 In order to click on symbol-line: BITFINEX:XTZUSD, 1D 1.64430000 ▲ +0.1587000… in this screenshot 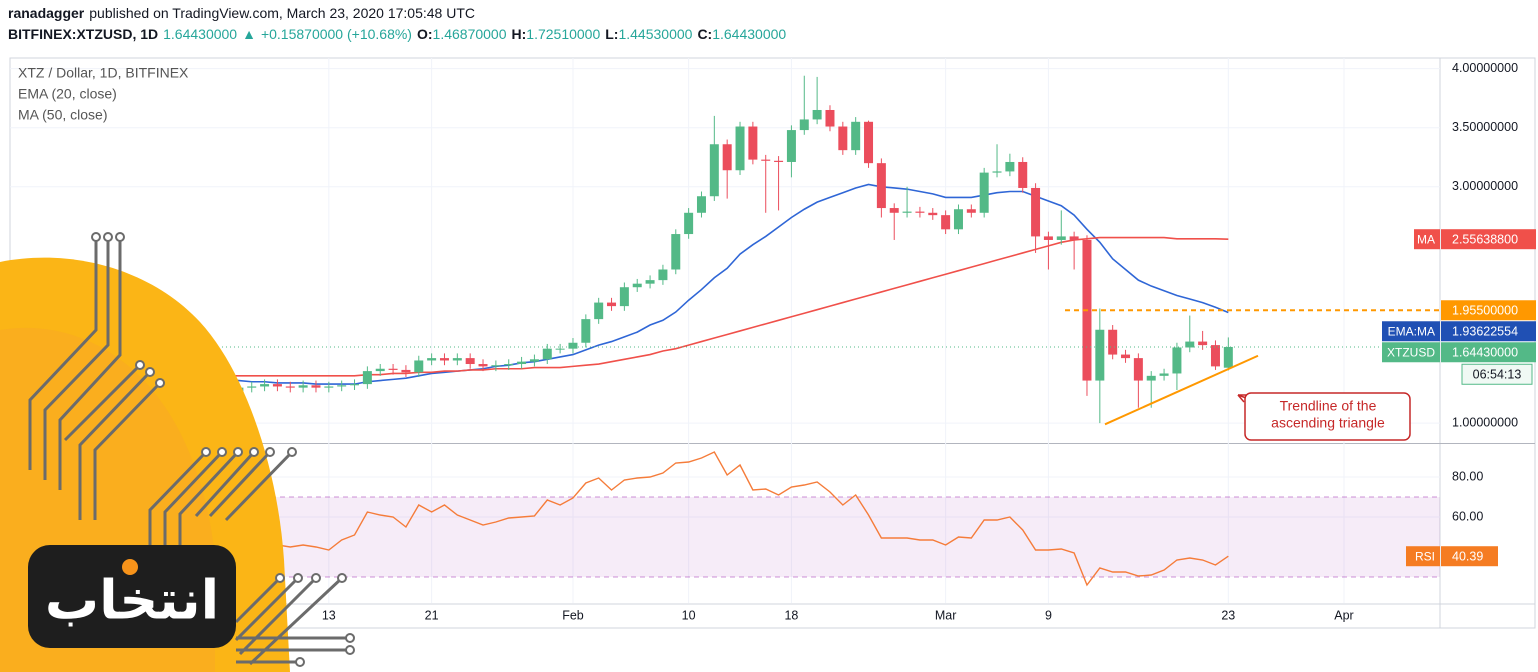, I will do `click(399, 34)`.